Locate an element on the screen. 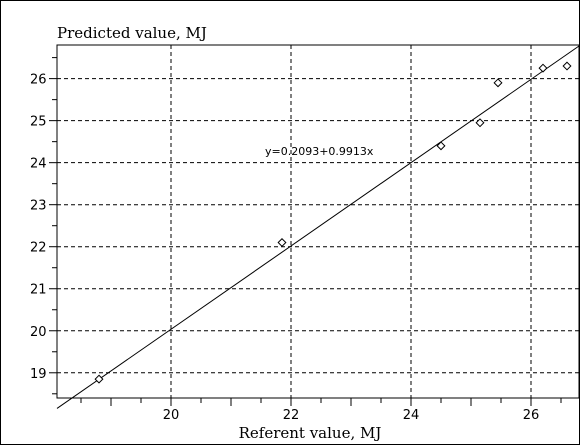 The width and height of the screenshot is (580, 445). y-tick-label: 25 is located at coordinates (38, 122).